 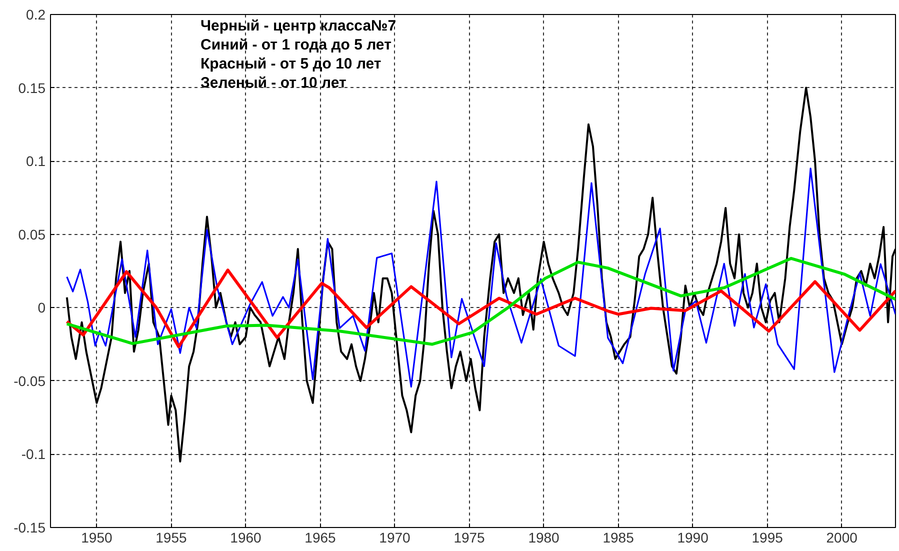 What do you see at coordinates (480, 308) in the screenshot?
I see `line-series` at bounding box center [480, 308].